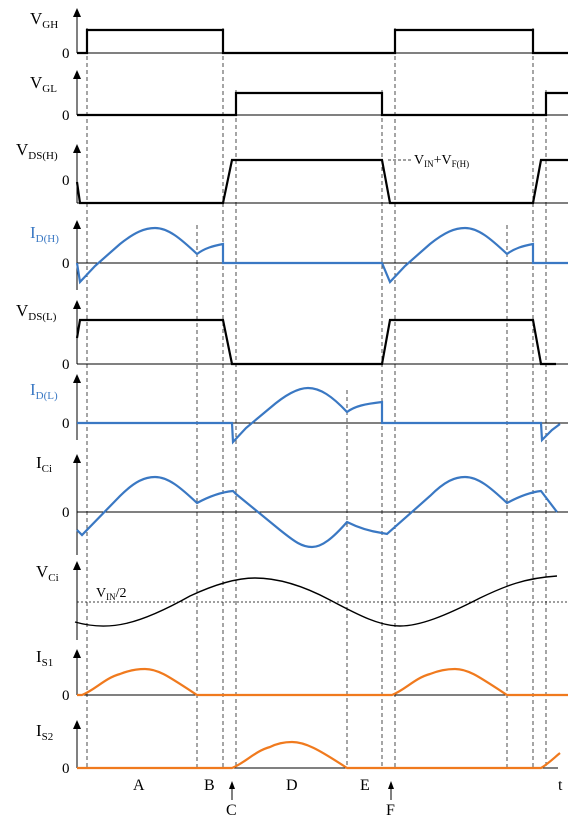 The width and height of the screenshot is (573, 817). Describe the element at coordinates (44, 234) in the screenshot. I see `signal-label: ID(H)` at that location.